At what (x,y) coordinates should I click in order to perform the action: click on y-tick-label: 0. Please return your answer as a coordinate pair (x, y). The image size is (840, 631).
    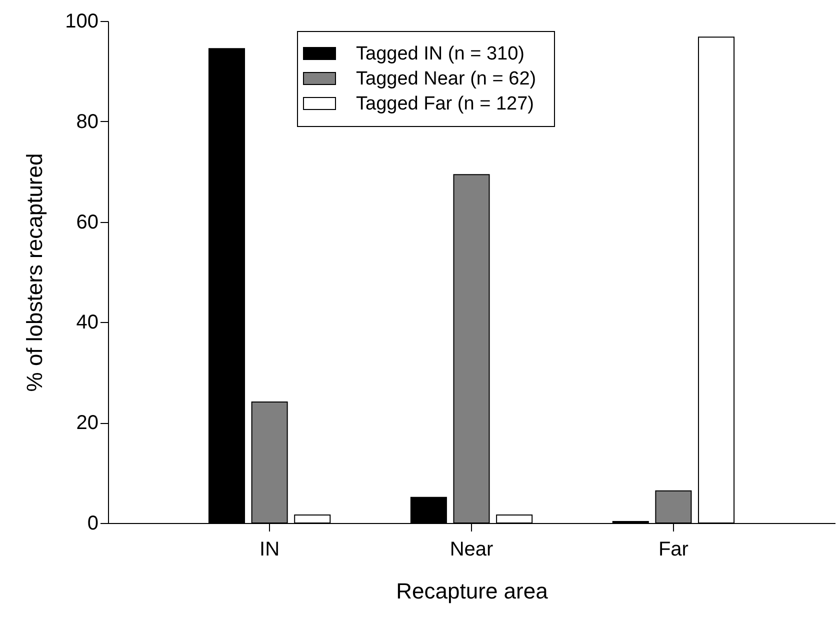
    Looking at the image, I should click on (92, 523).